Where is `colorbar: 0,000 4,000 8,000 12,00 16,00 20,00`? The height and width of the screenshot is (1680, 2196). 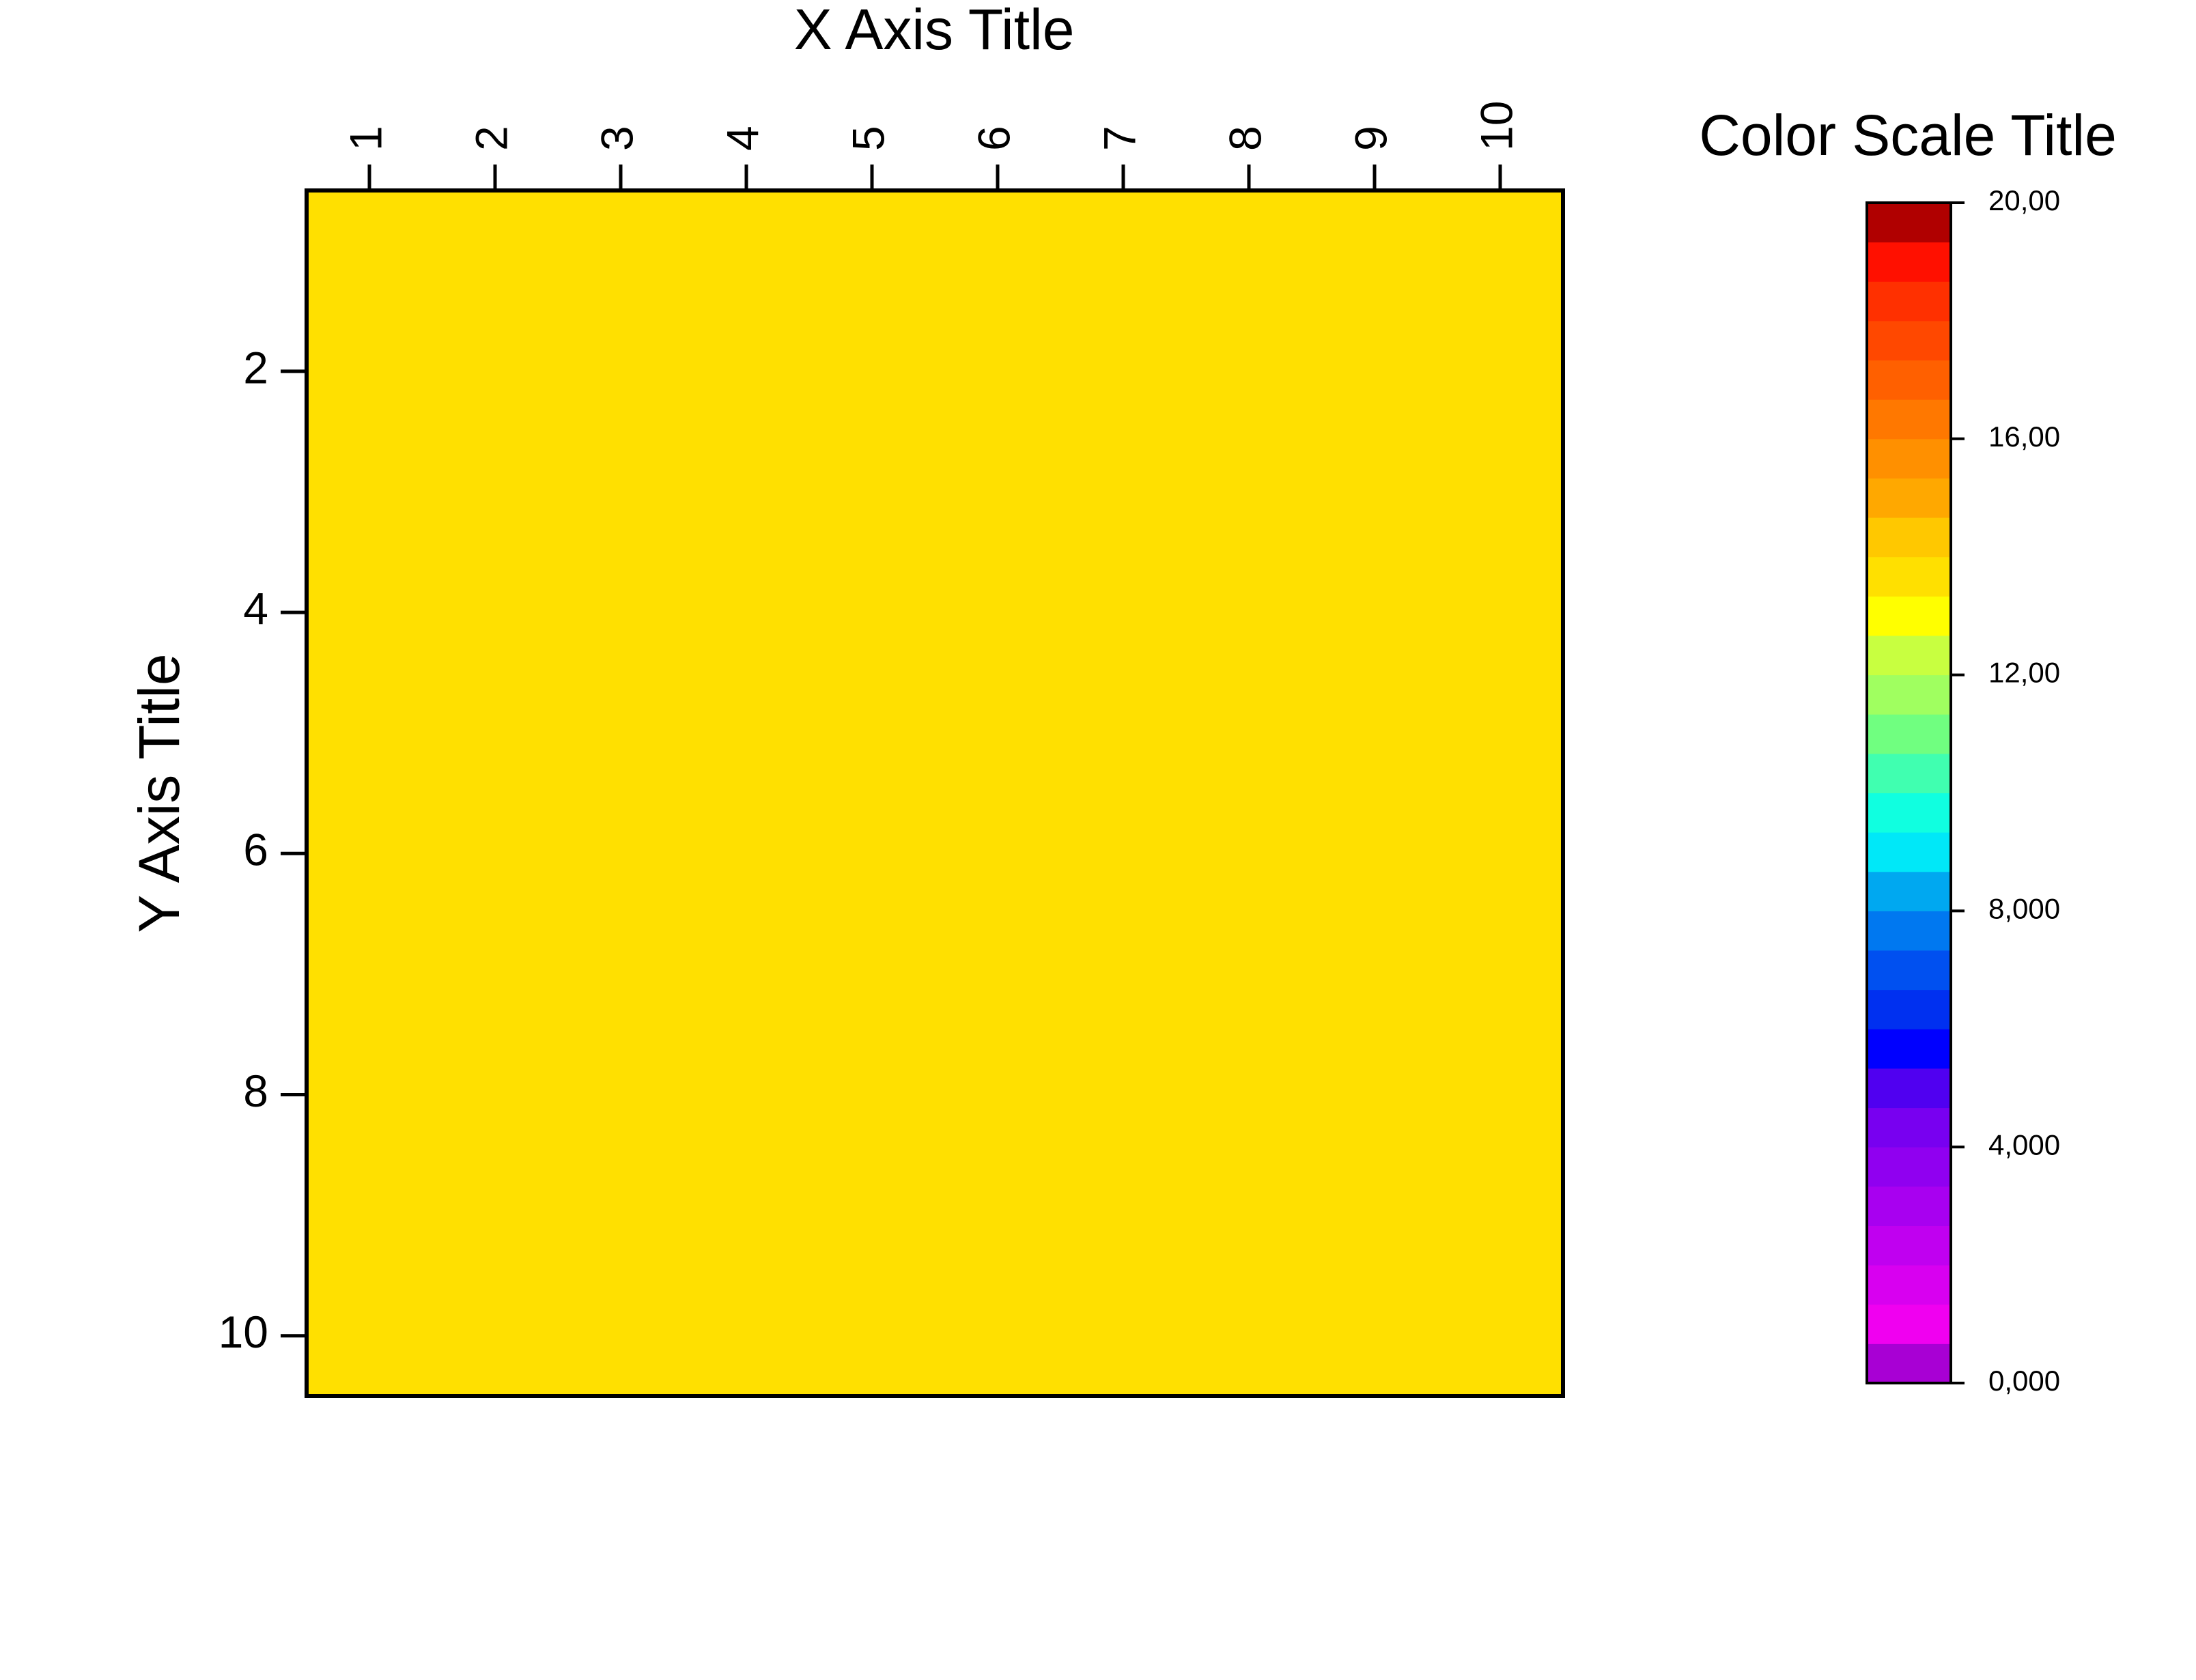
colorbar: 0,000 4,000 8,000 12,00 16,00 20,00 is located at coordinates (1963, 790).